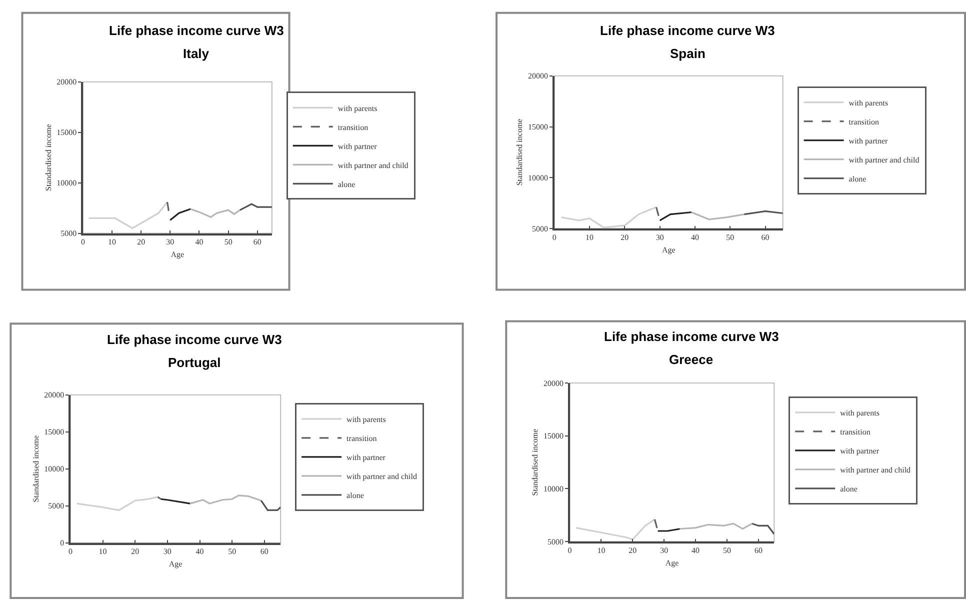 This screenshot has height=603, width=966. I want to click on y-tick-label: 0, so click(62, 543).